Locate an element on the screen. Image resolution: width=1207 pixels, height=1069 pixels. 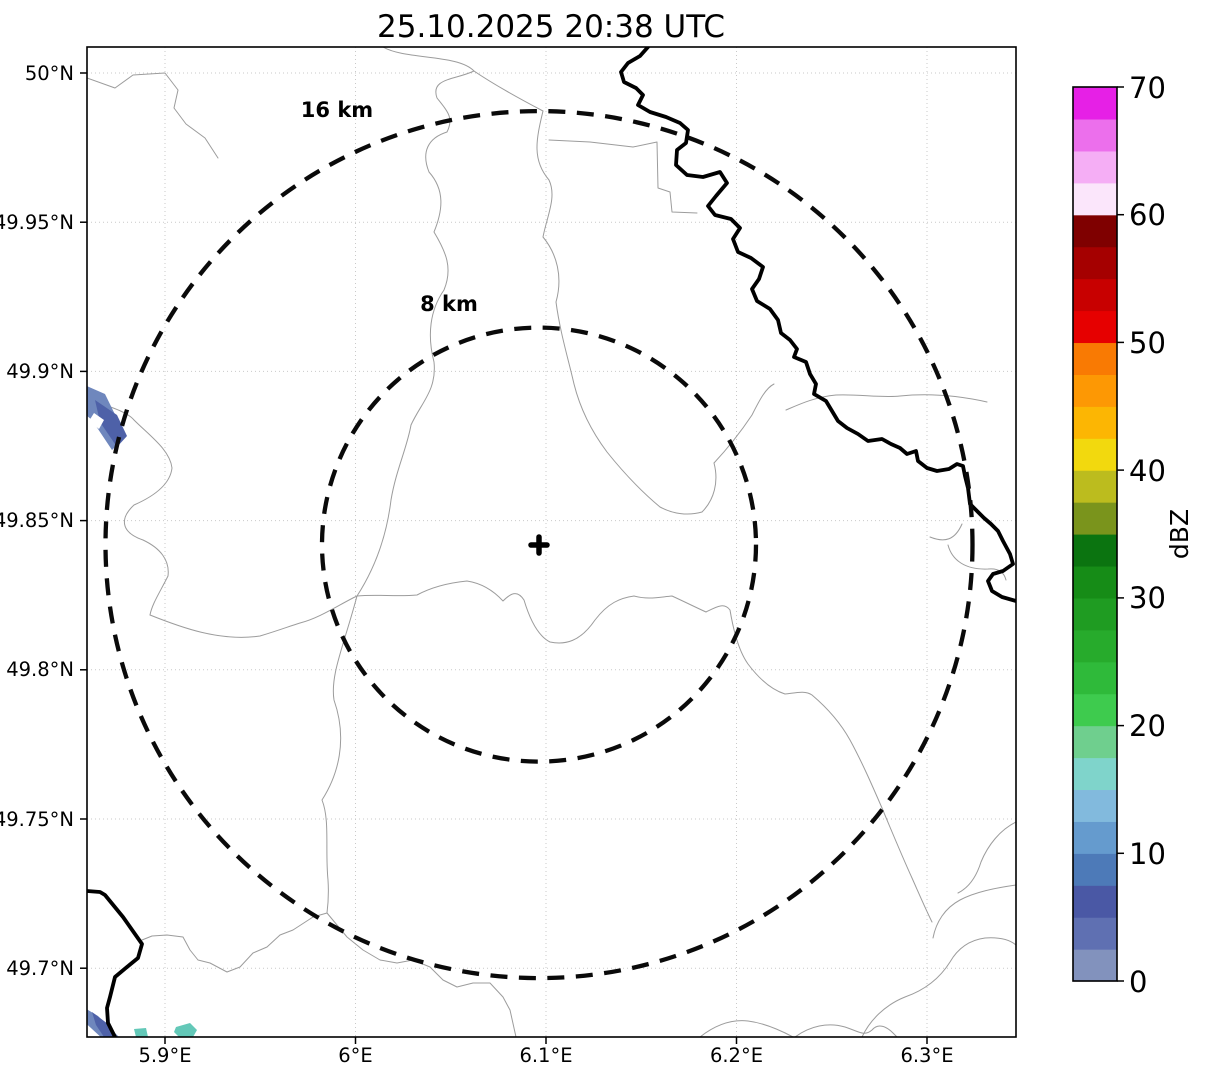
x-tick-label: 6°E is located at coordinates (355, 1055).